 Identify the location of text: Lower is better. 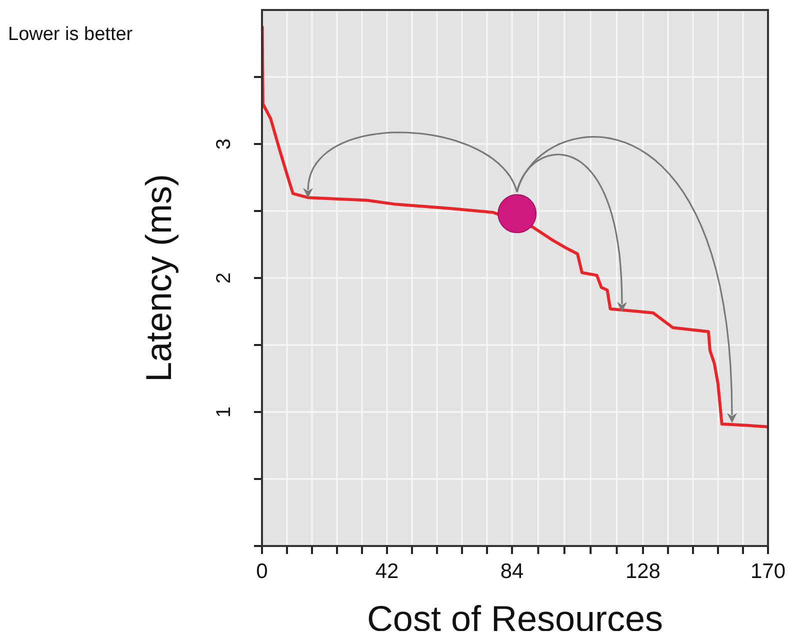
(70, 35).